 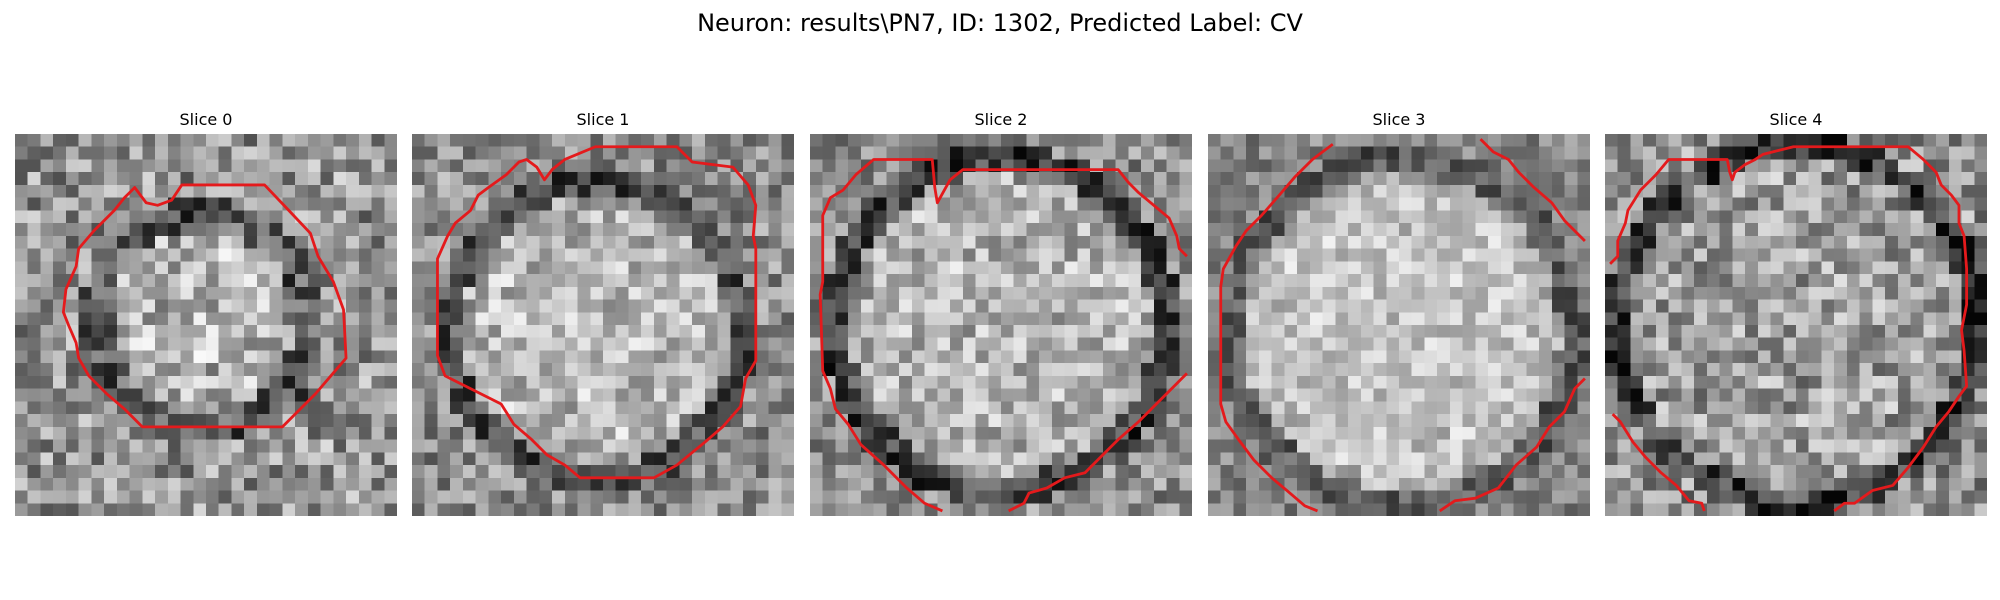 What do you see at coordinates (206, 119) in the screenshot?
I see `slice-title-0: Slice 0` at bounding box center [206, 119].